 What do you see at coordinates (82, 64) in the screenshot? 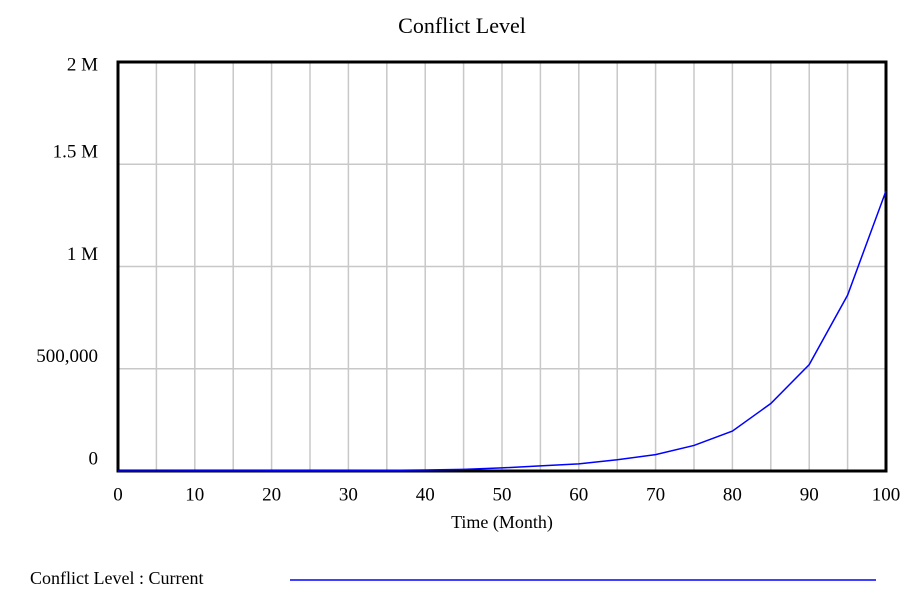
I see `y-tick-label: 2 M` at bounding box center [82, 64].